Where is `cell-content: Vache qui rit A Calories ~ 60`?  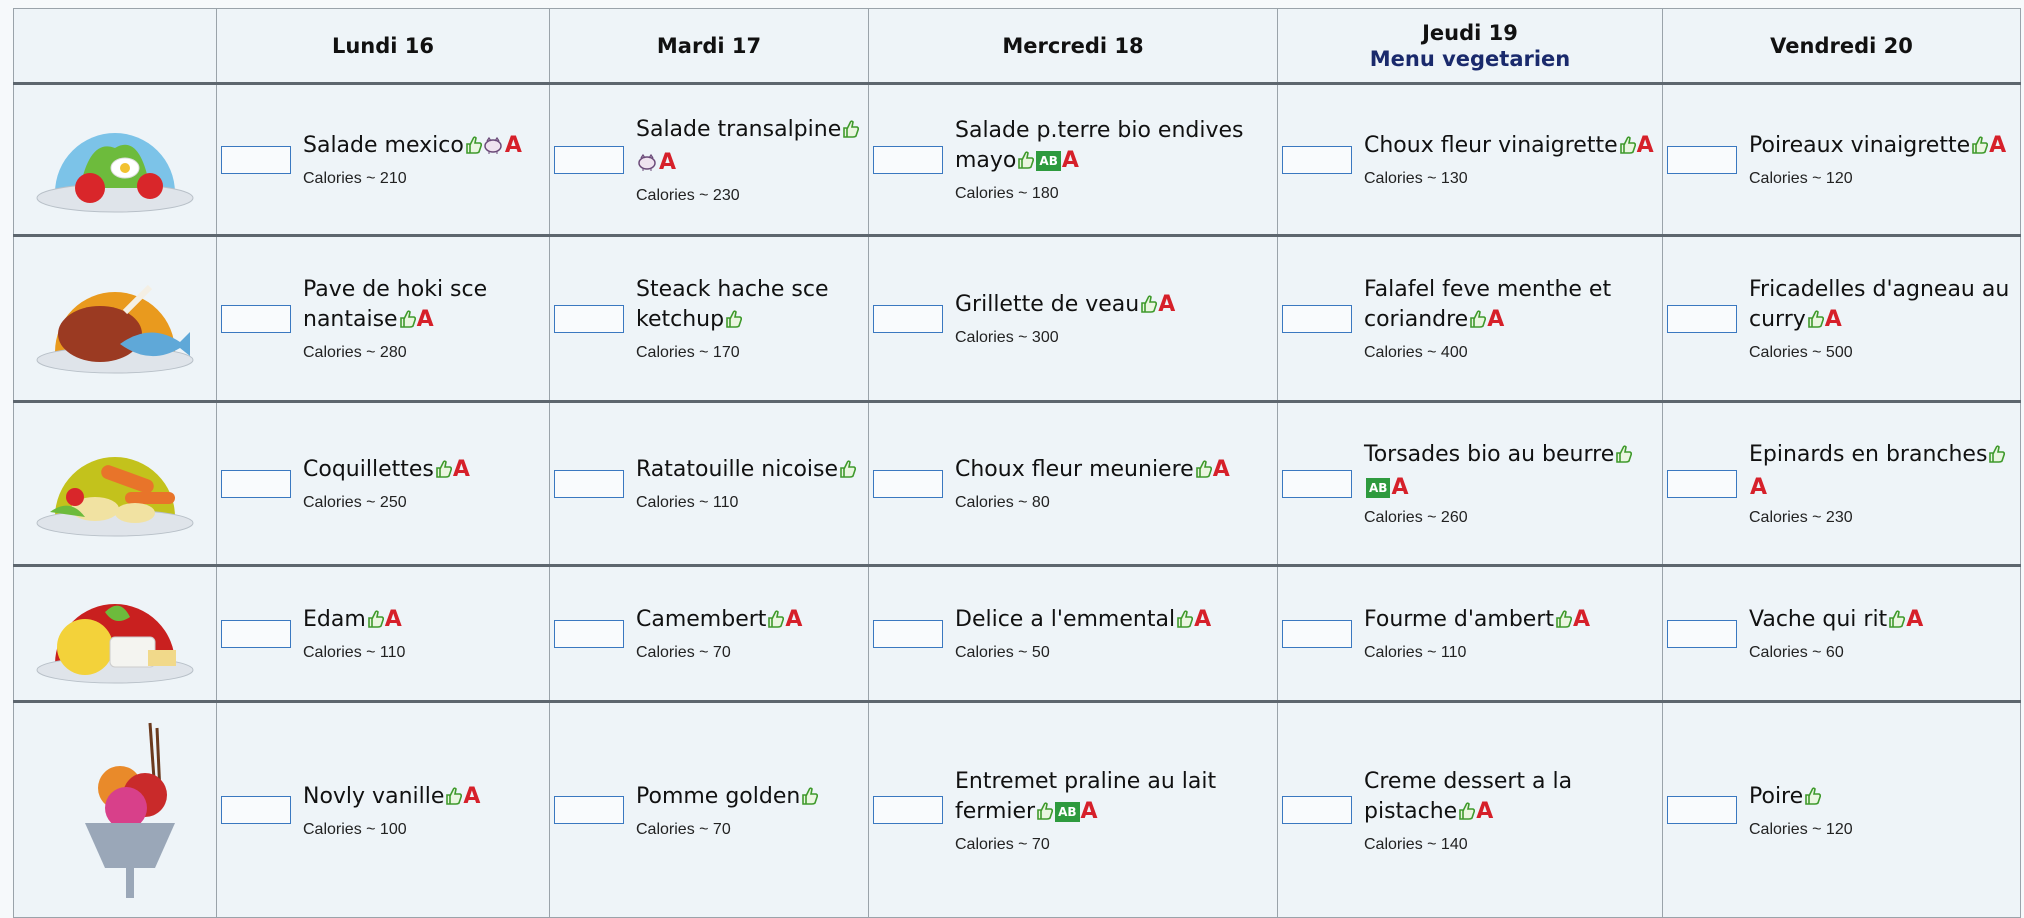 cell-content: Vache qui rit A Calories ~ 60 is located at coordinates (1841, 633).